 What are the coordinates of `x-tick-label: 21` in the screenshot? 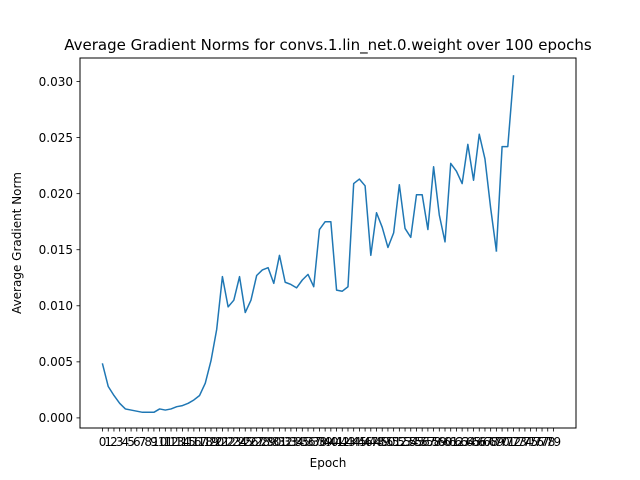 It's located at (222, 442).